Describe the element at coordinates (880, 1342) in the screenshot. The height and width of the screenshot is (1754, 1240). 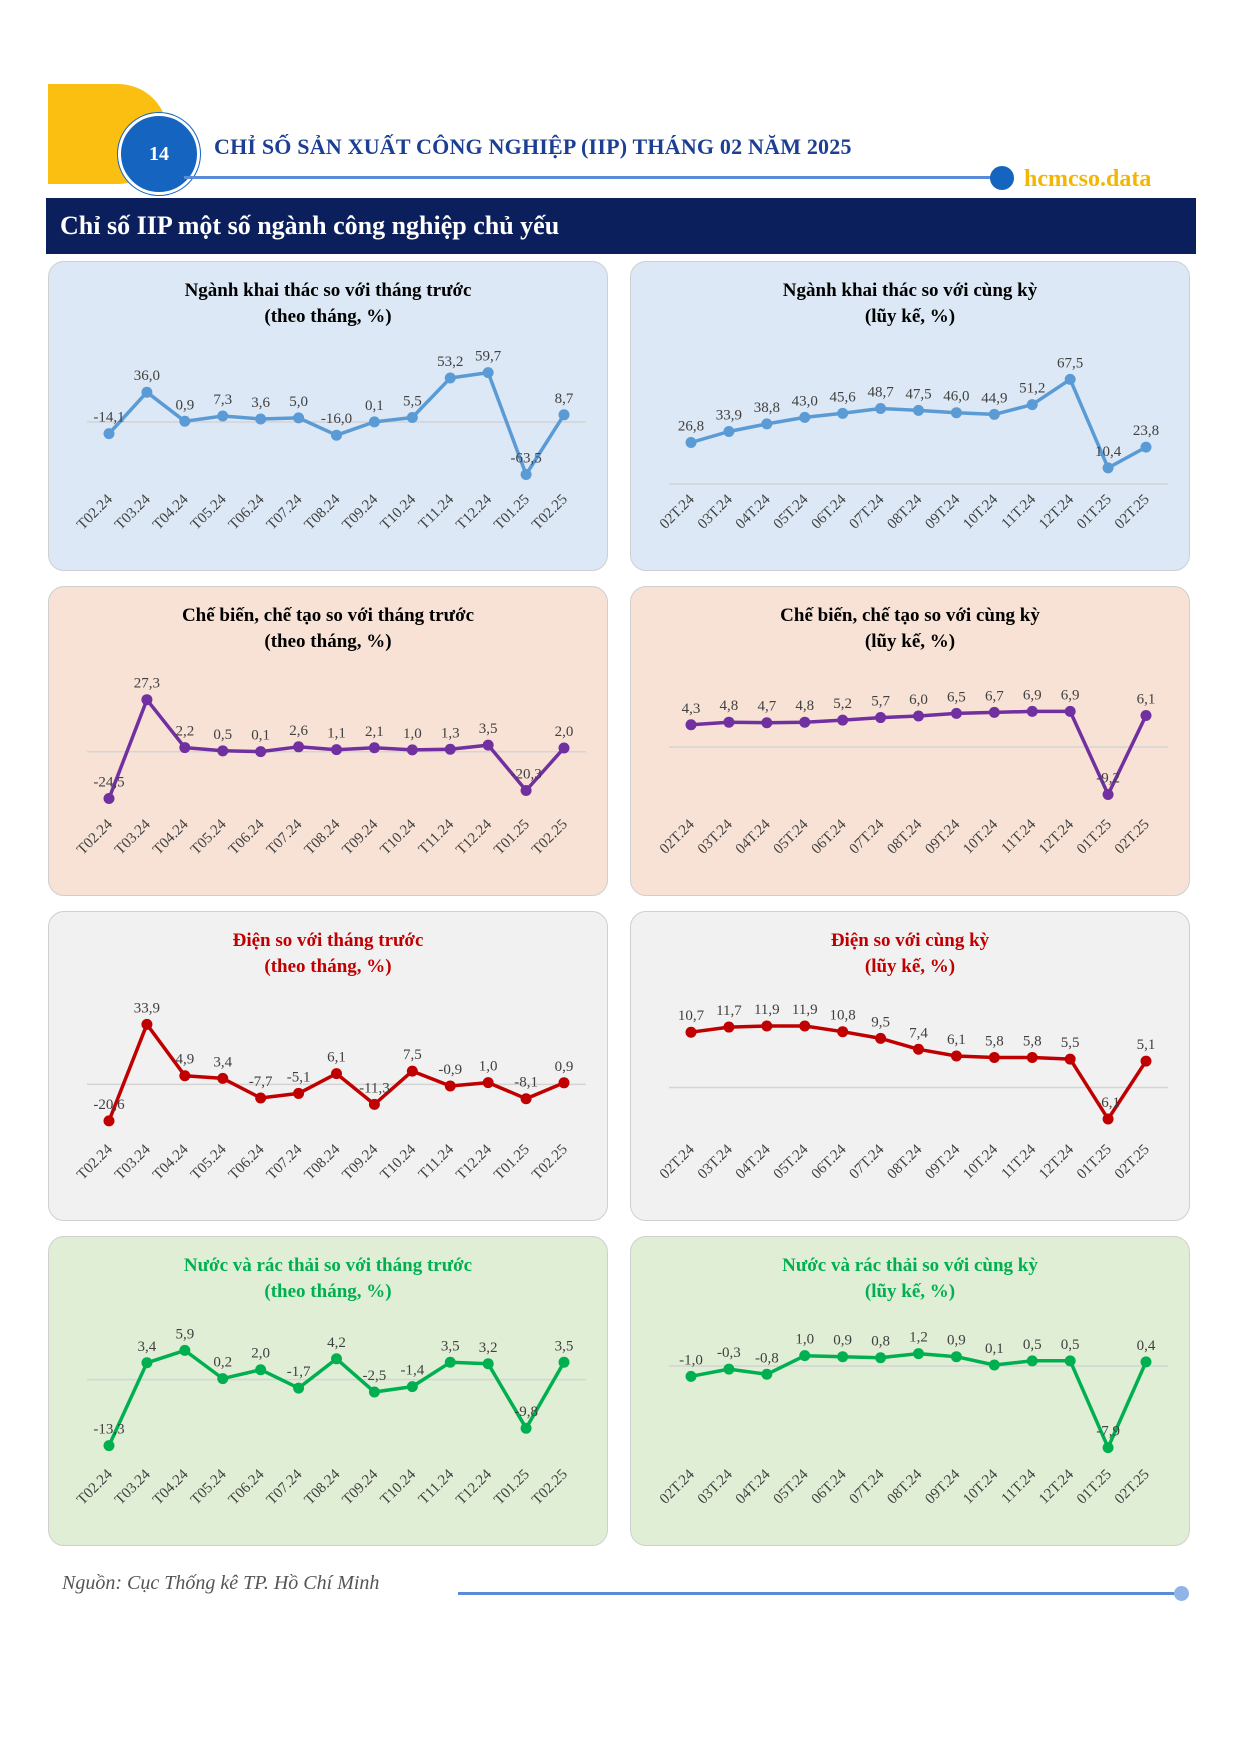
I see `data-label: 0,8` at that location.